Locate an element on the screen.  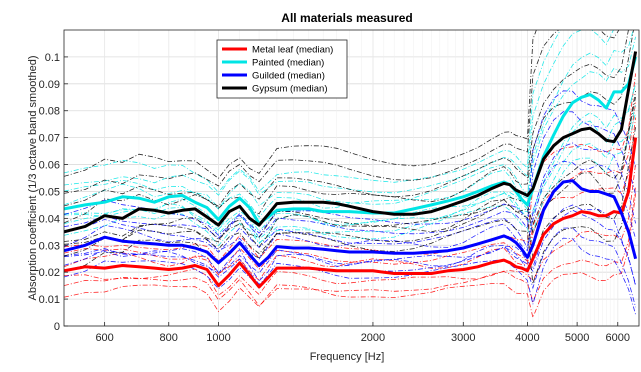
x-tick-label: 2000 is located at coordinates (373, 338).